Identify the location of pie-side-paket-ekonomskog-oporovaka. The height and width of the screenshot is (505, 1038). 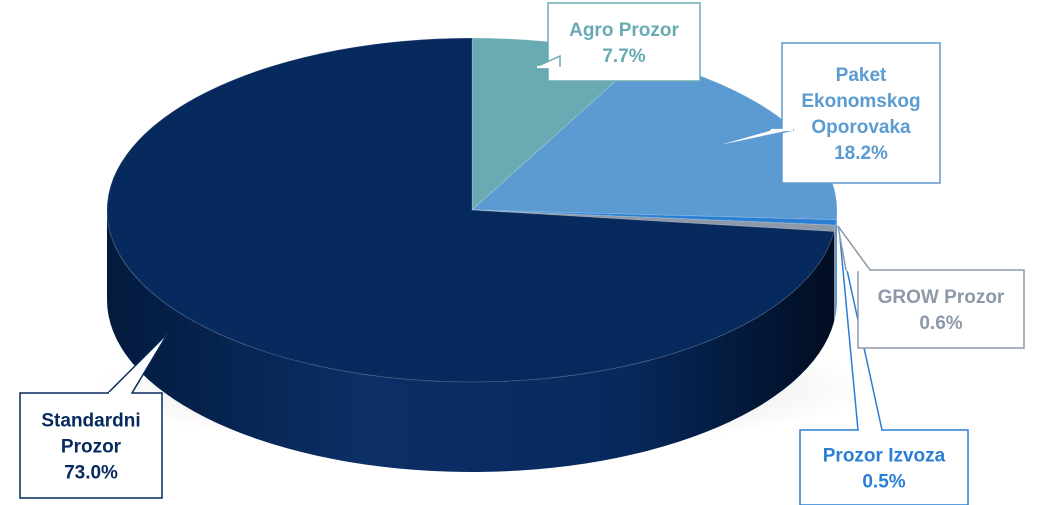
(836, 260).